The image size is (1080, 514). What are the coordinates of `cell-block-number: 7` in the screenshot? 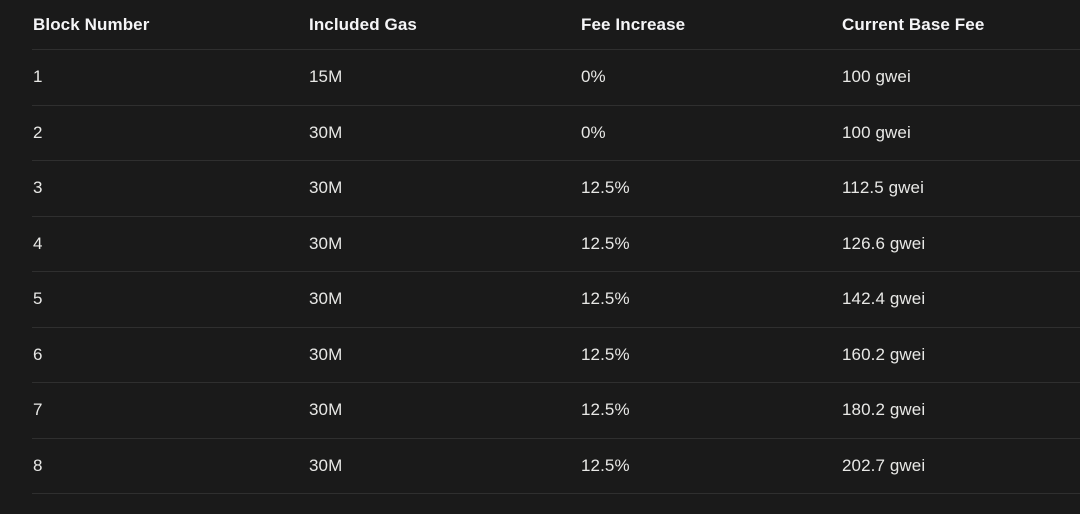 It's located at (38, 410).